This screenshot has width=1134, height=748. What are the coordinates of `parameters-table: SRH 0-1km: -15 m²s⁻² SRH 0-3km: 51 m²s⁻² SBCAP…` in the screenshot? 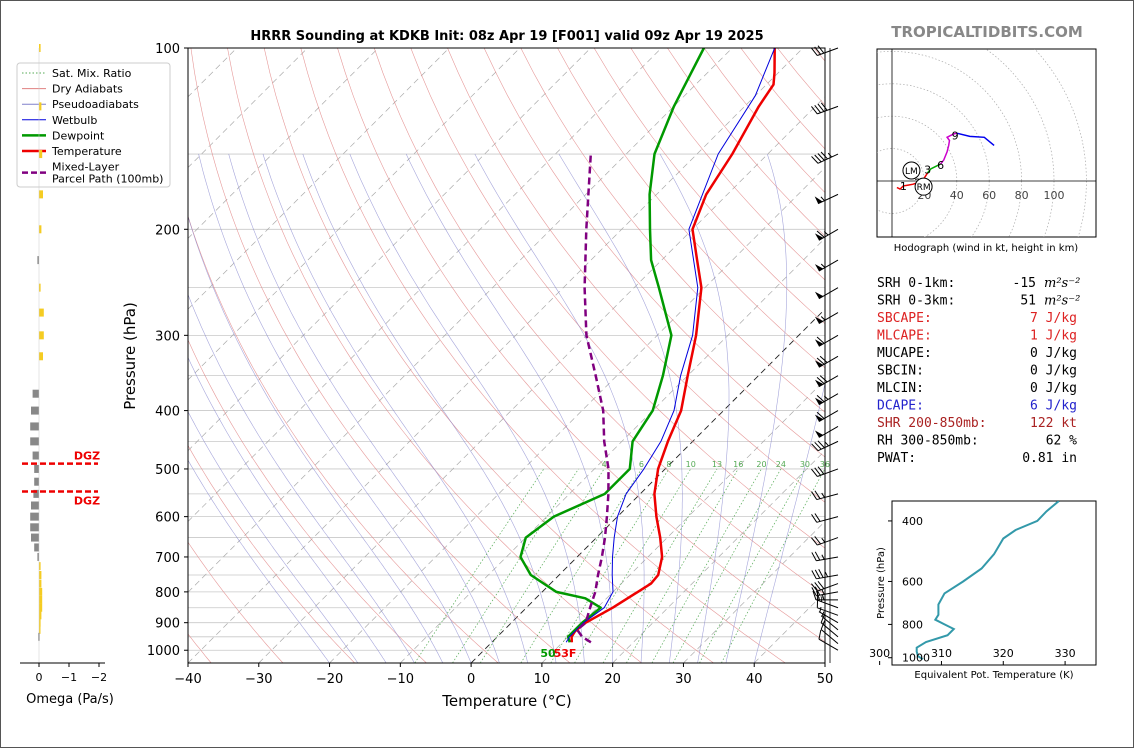 It's located at (978, 371).